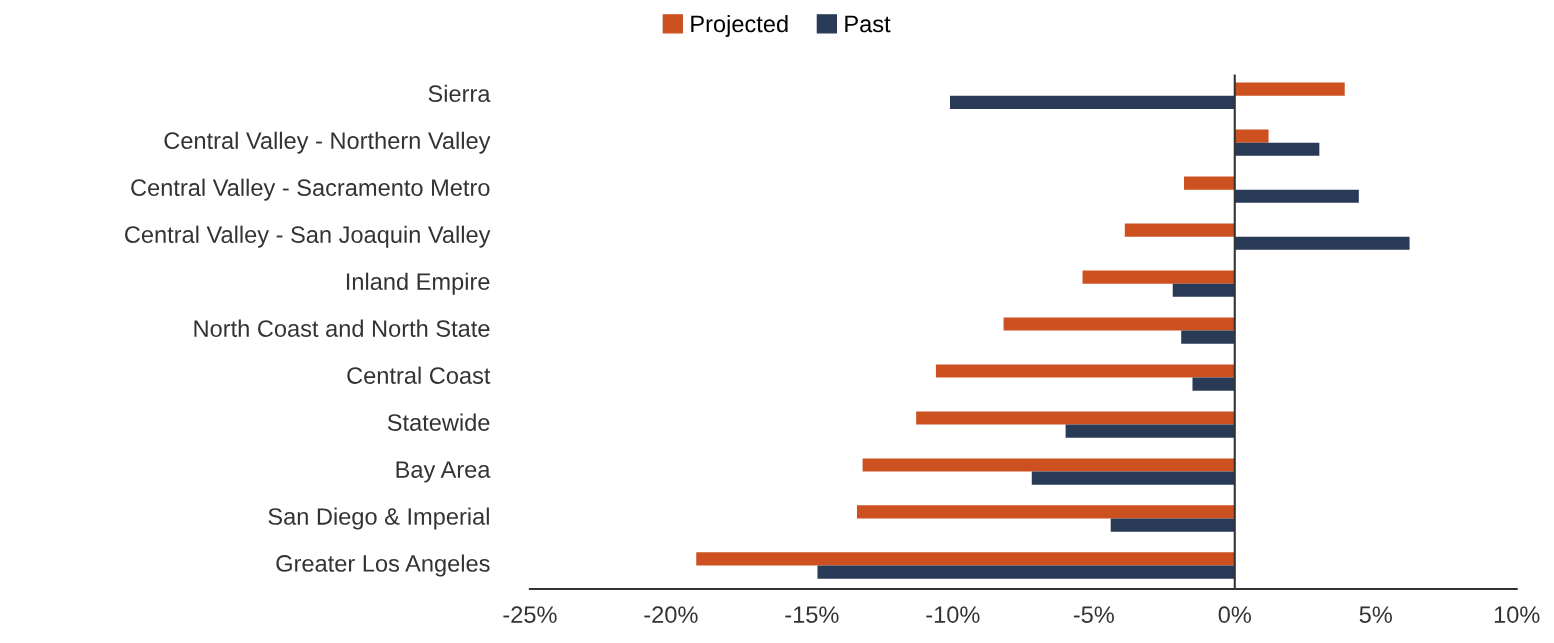 This screenshot has width=1554, height=643. I want to click on legend-label: Projected, so click(739, 25).